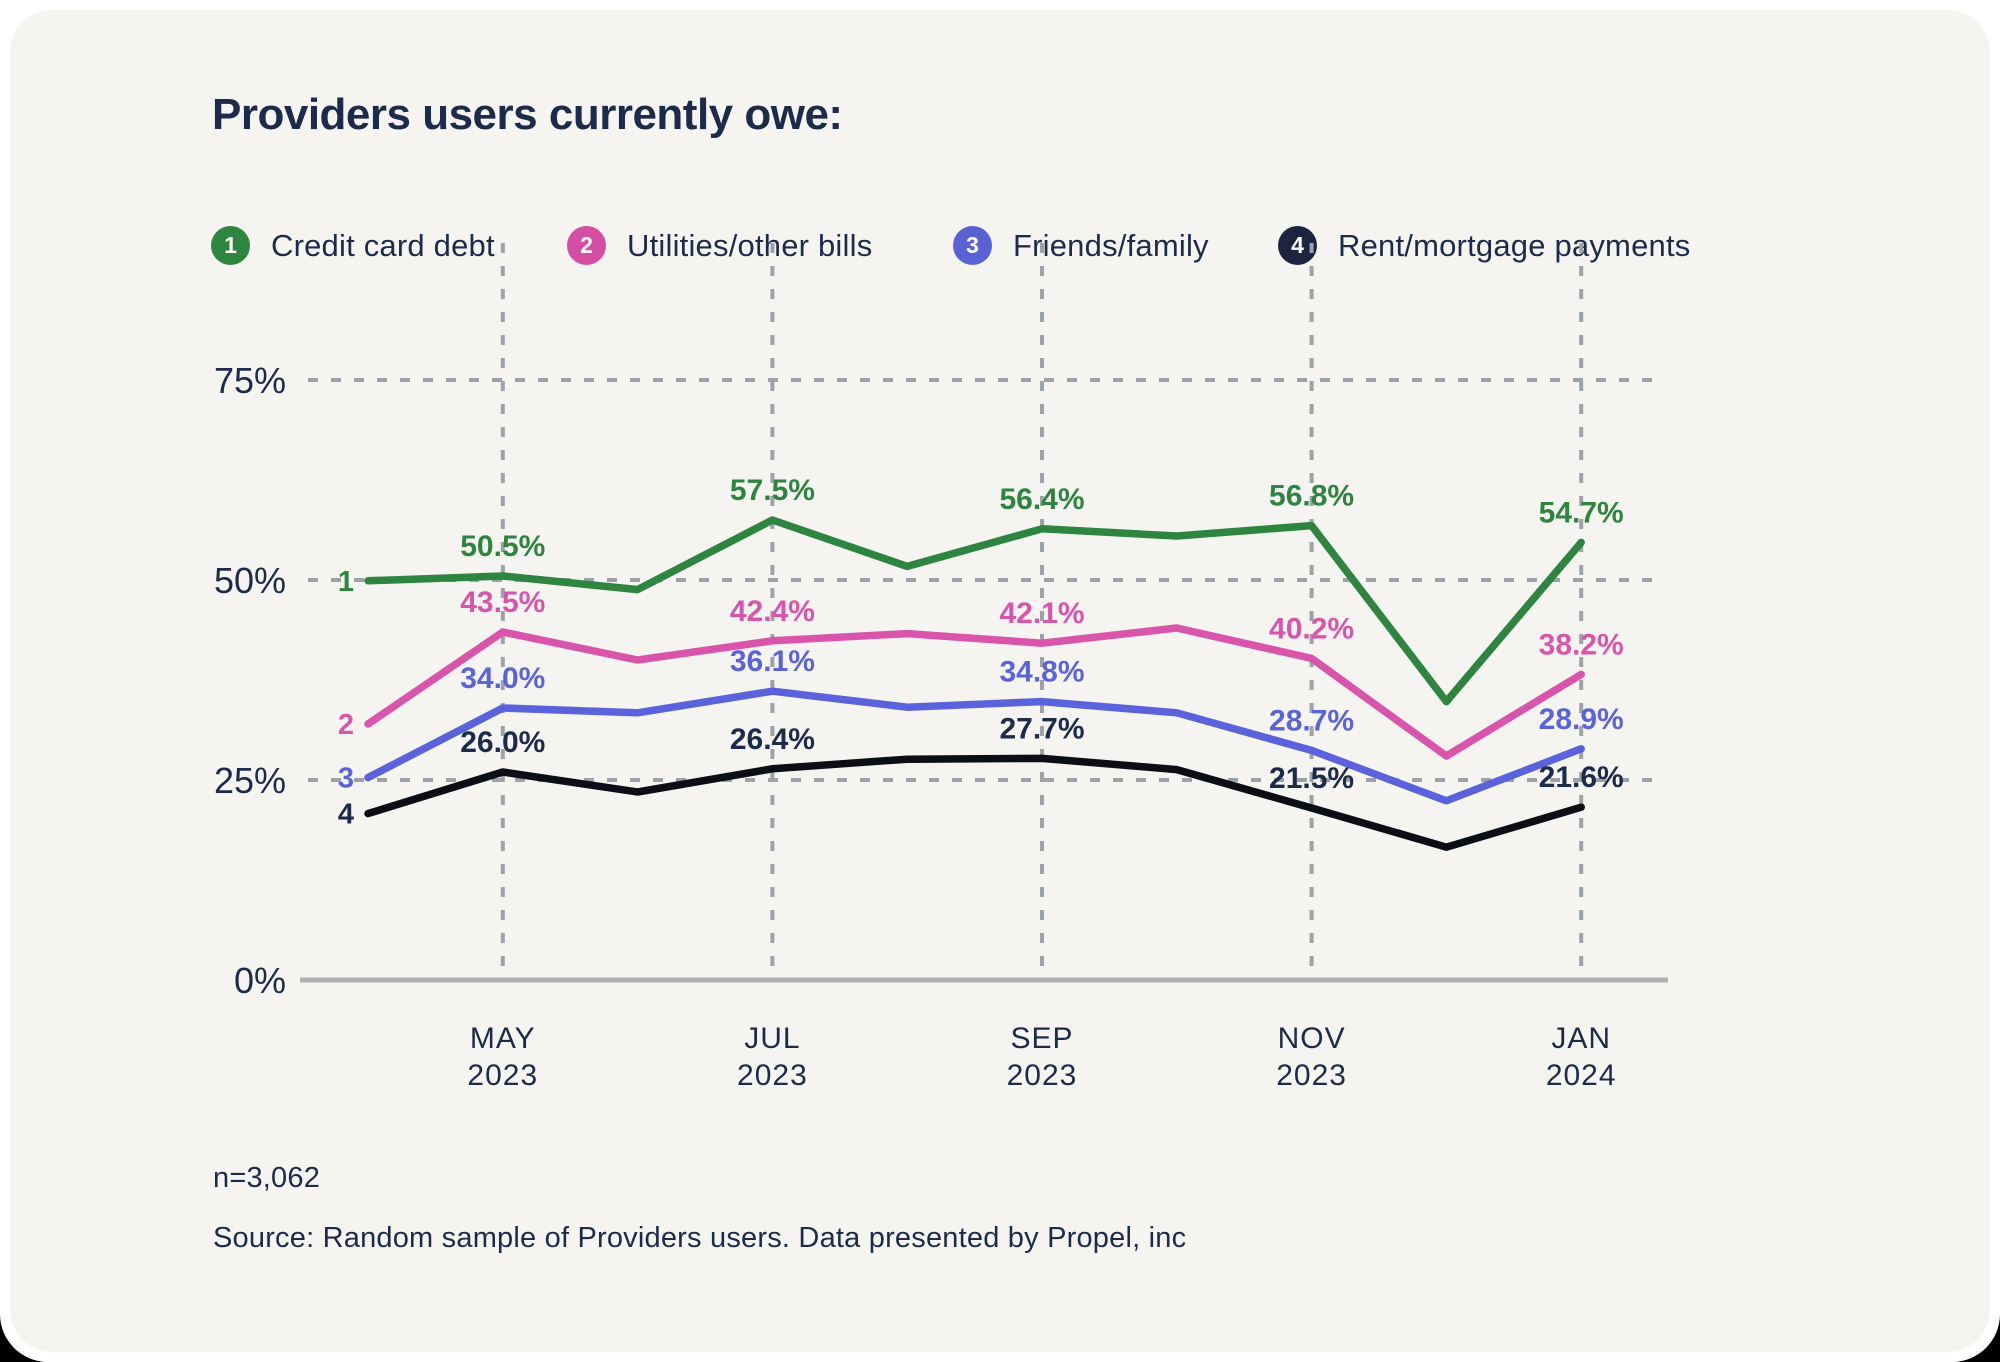 The height and width of the screenshot is (1362, 2000). I want to click on legend-item-utilities-other-bills: 2 Utilities/other bills, so click(719, 245).